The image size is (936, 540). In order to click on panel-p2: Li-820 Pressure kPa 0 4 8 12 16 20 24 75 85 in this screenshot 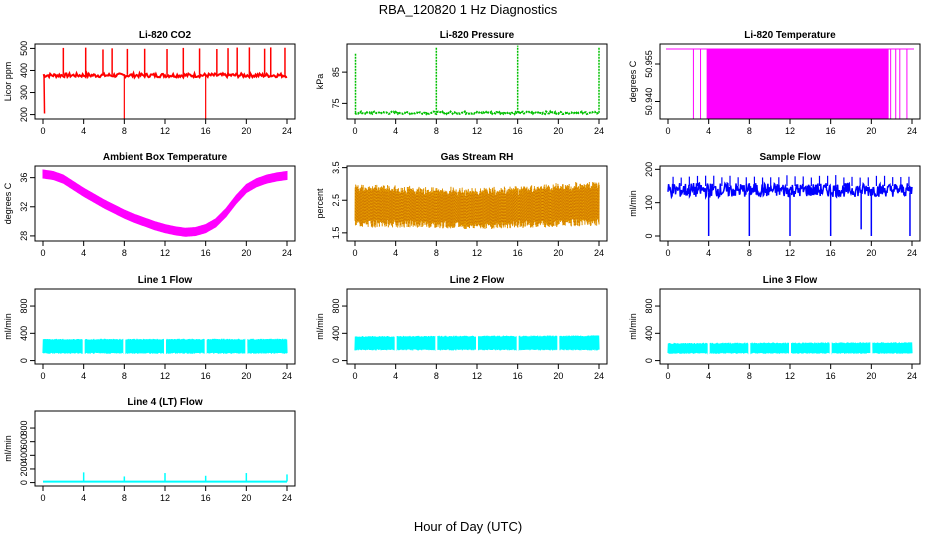, I will do `click(461, 83)`.